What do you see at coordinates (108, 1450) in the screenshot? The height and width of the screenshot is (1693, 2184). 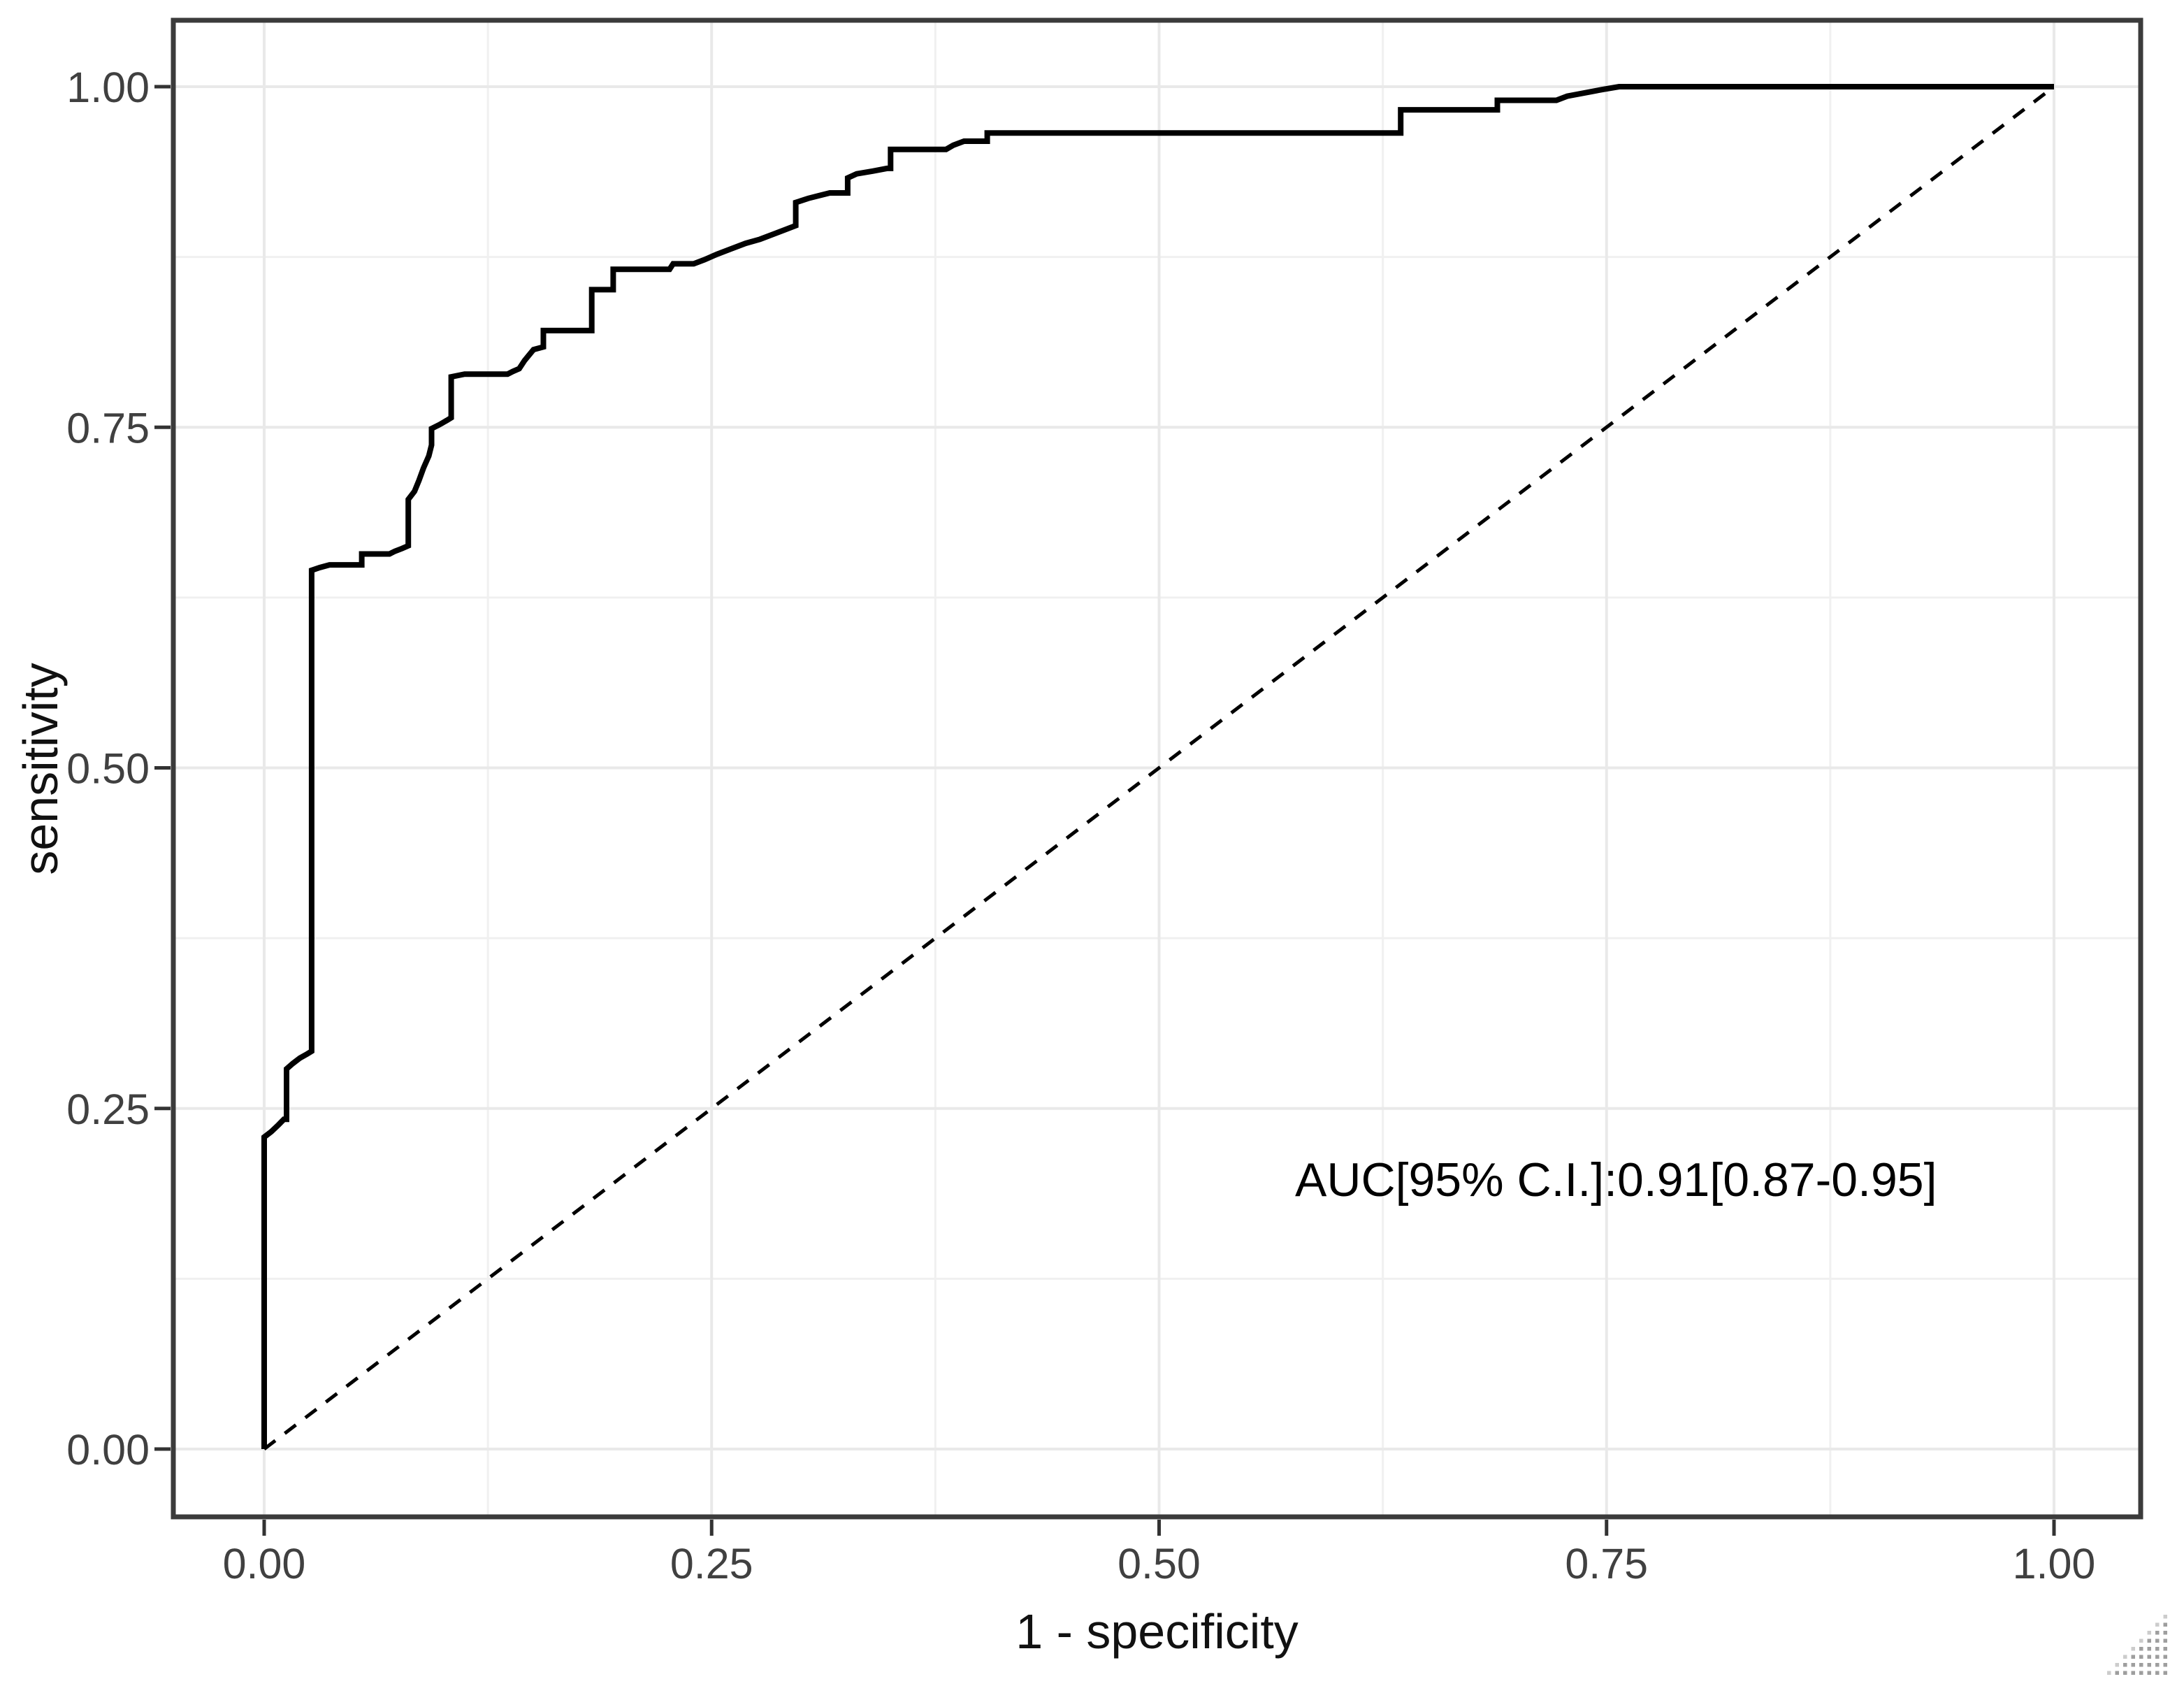 I see `y-tick-label: 0.00` at bounding box center [108, 1450].